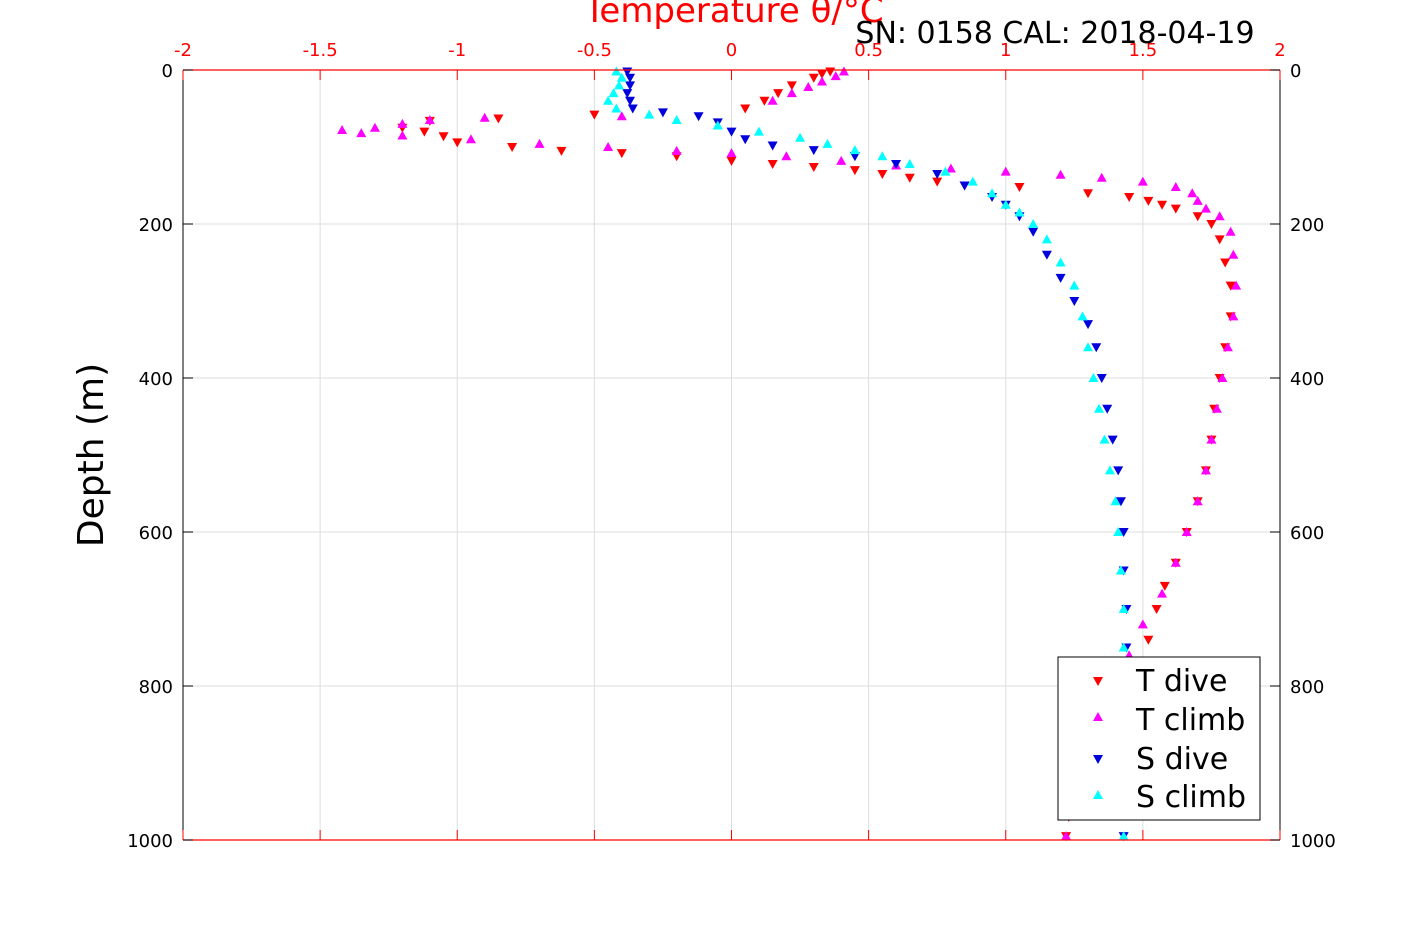 The image size is (1417, 949). I want to click on legend-entry-t-dive: T dive, so click(1160, 681).